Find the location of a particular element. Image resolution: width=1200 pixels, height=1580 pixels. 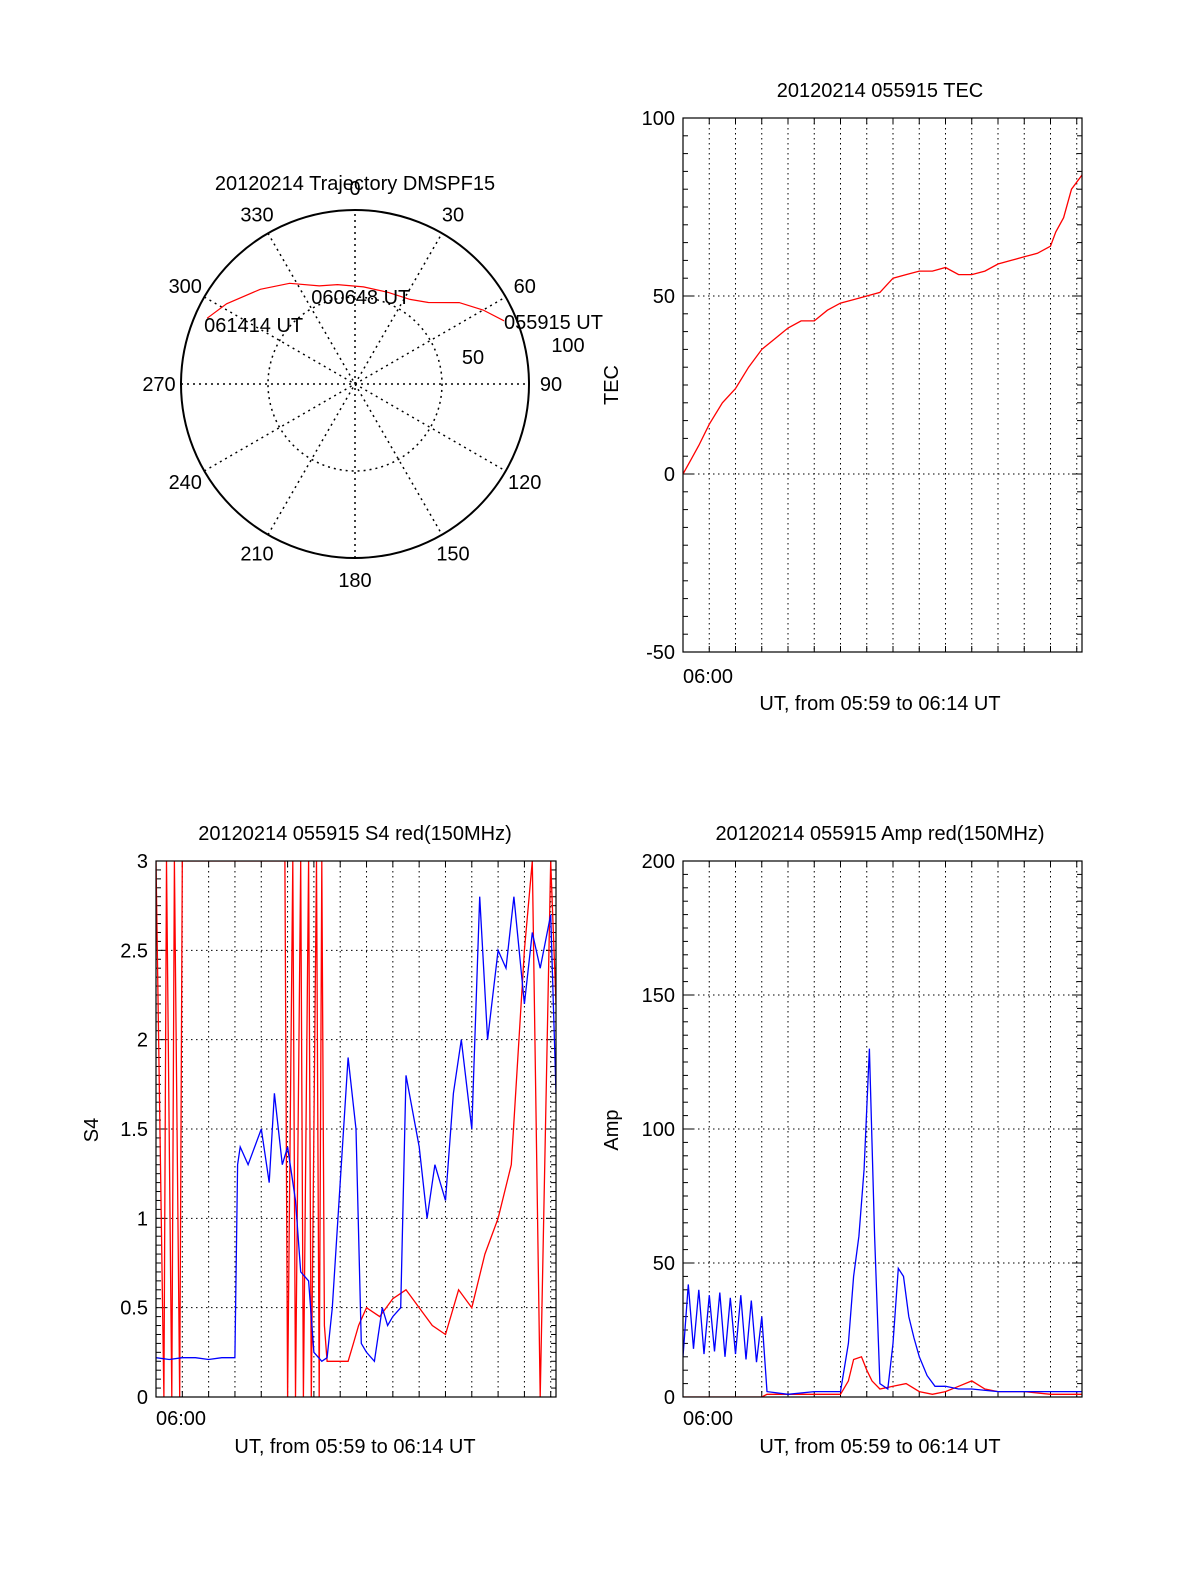

trajectory-path: 055915 UT 060648 UT 061414 UT is located at coordinates (403, 309).